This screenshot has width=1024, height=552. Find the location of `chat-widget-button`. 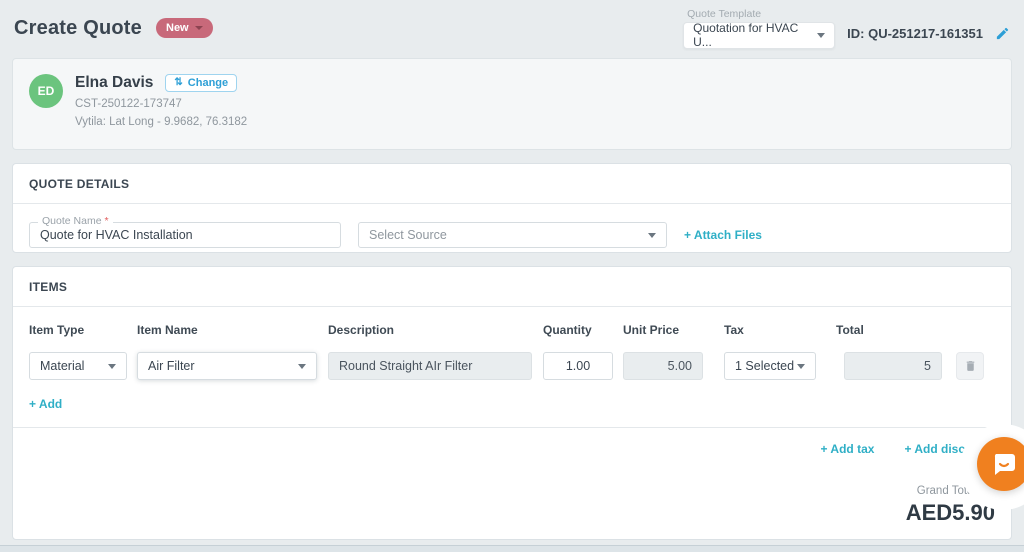

chat-widget-button is located at coordinates (1000, 464).